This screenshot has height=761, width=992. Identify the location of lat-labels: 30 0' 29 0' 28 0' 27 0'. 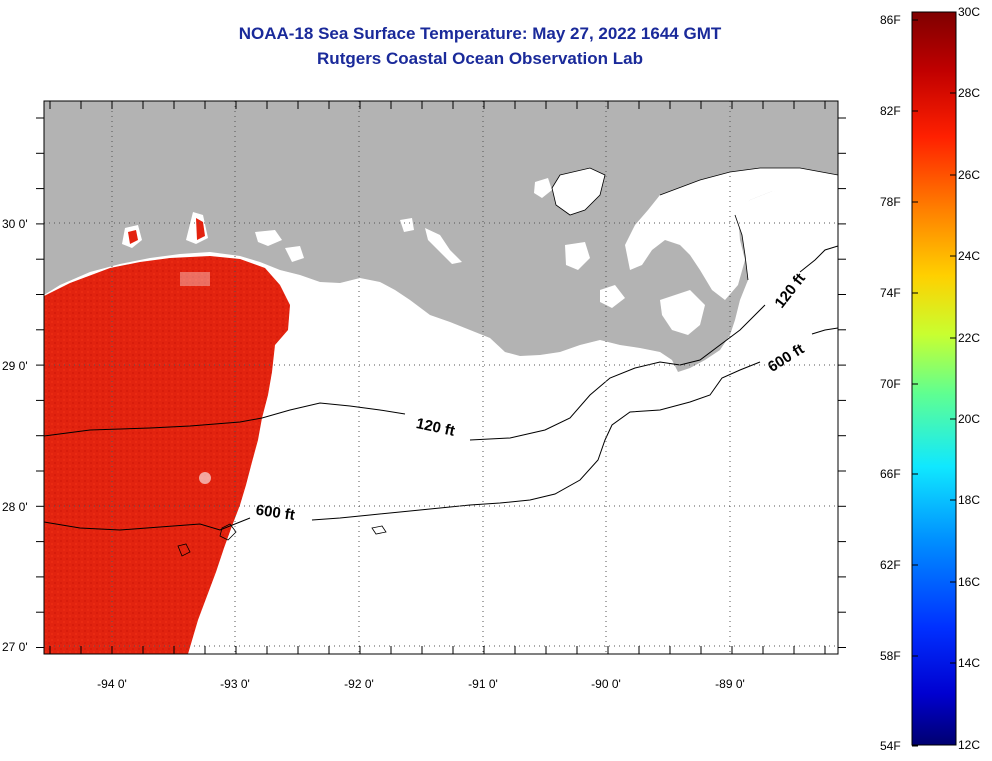
(15, 435).